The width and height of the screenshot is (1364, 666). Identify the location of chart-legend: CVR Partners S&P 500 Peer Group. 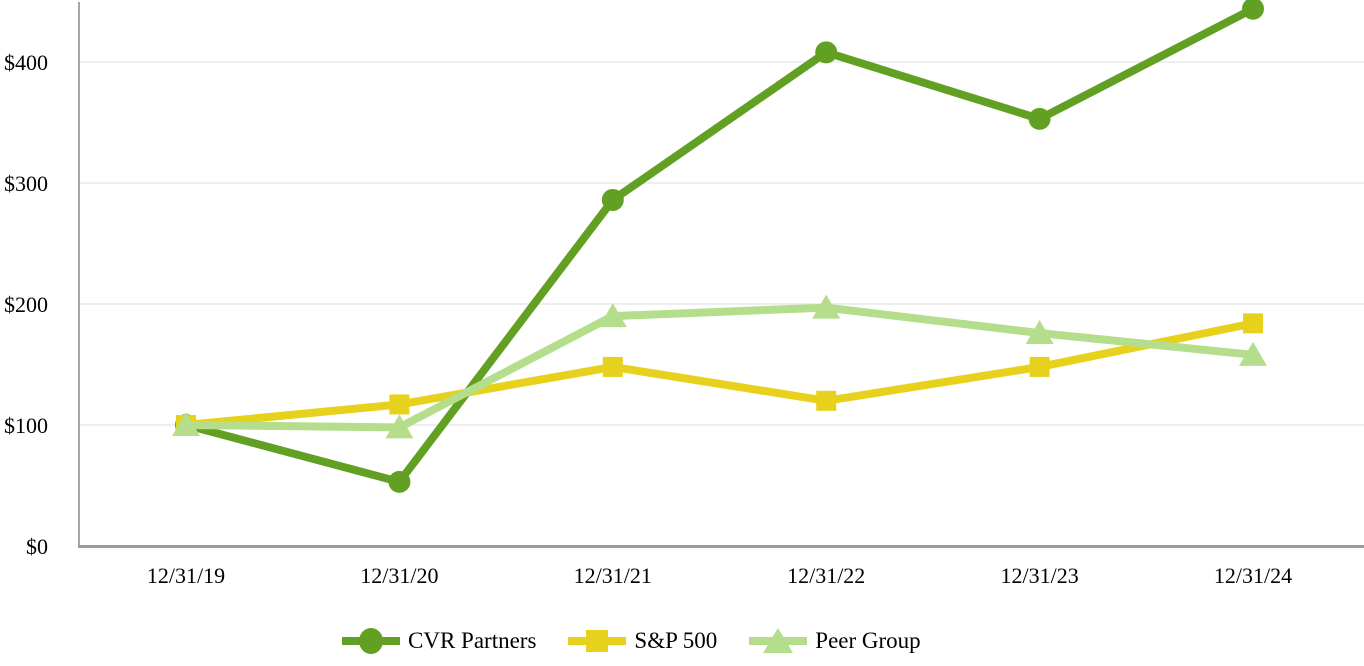
(631, 641).